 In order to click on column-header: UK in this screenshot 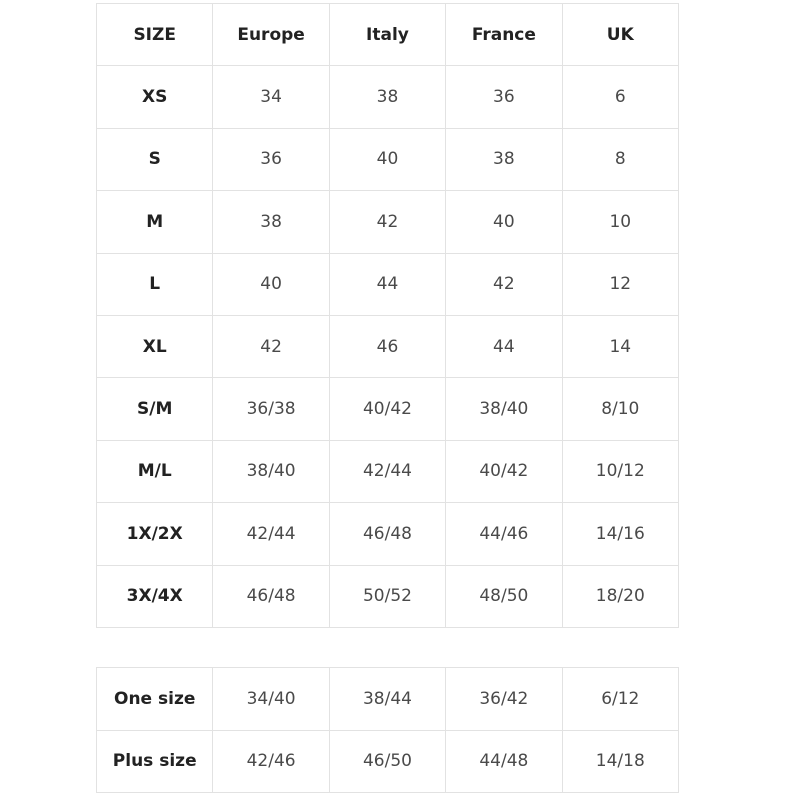, I will do `click(620, 34)`.